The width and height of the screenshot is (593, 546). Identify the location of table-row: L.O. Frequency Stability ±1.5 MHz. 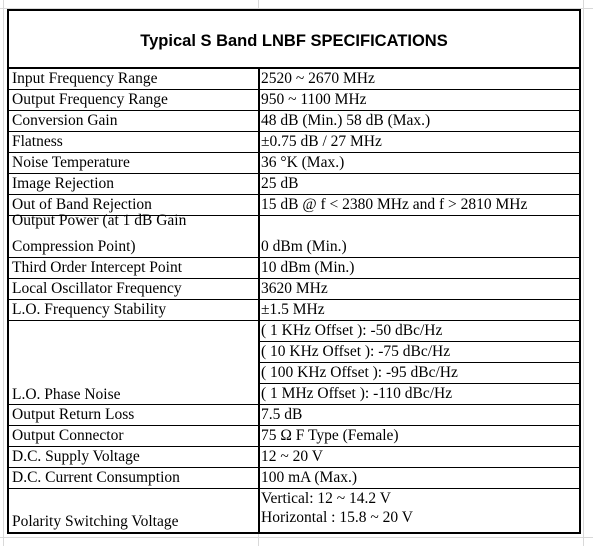
(294, 310).